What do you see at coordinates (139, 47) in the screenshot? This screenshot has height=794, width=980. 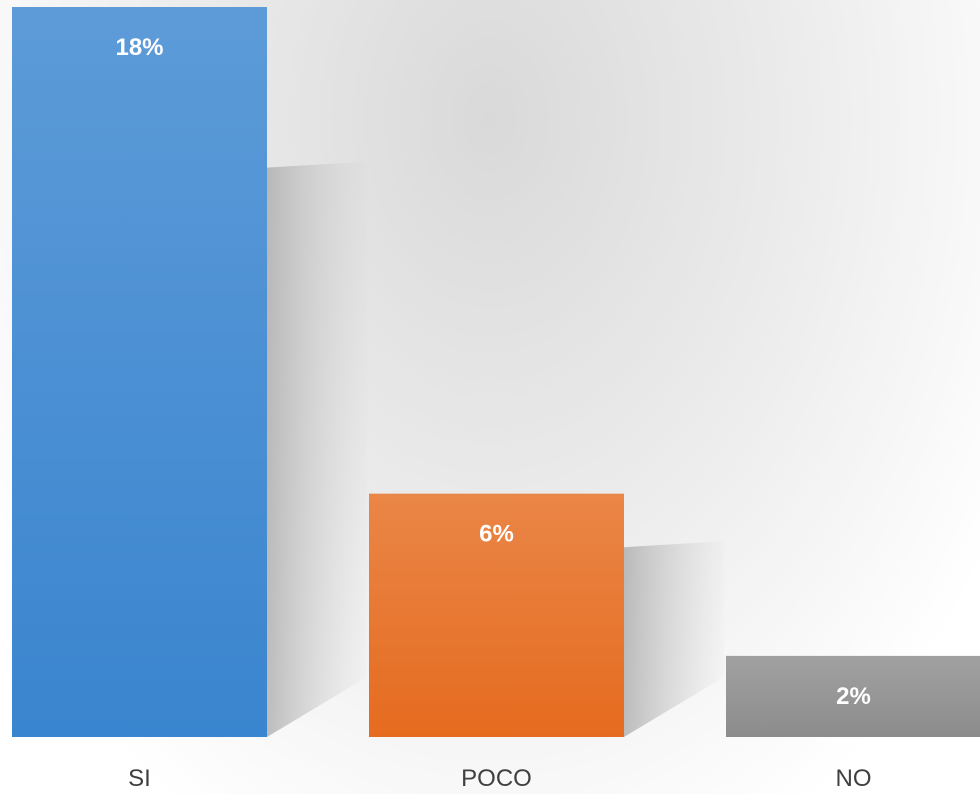 I see `data-label: 18%` at bounding box center [139, 47].